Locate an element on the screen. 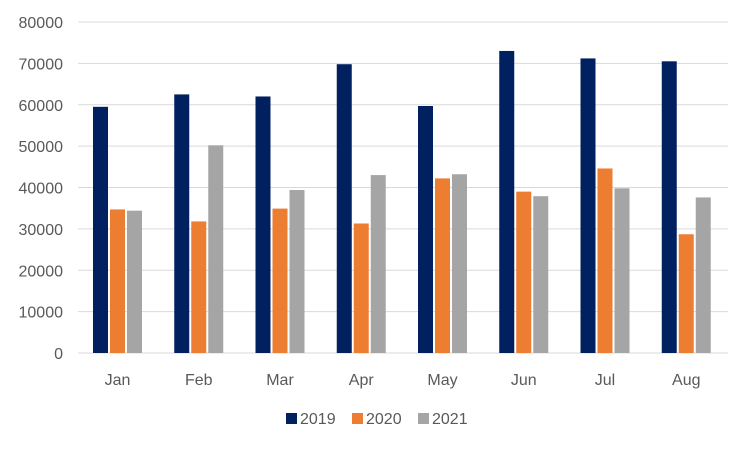 The height and width of the screenshot is (455, 750). bar-2020-may is located at coordinates (442, 265).